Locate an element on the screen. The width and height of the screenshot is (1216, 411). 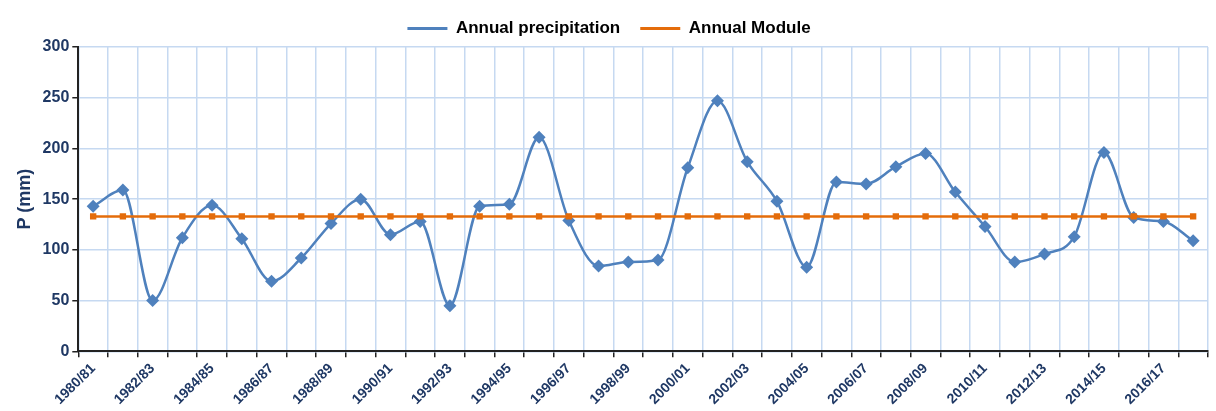
y-tick-label: 100 is located at coordinates (56, 249).